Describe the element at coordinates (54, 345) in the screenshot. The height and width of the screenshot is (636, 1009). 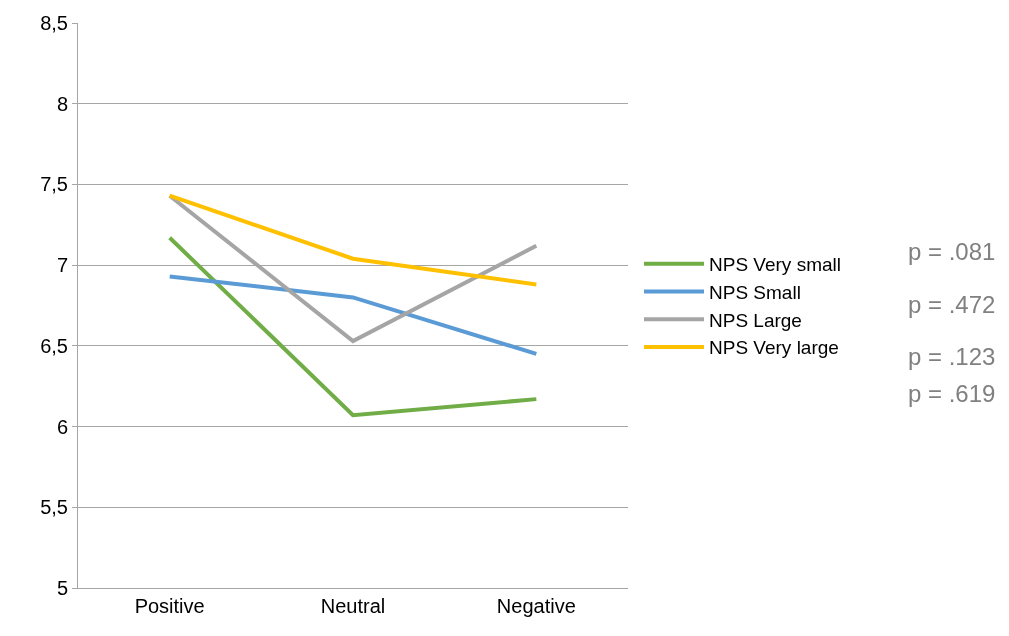
I see `y-tick-label: 6,5` at that location.